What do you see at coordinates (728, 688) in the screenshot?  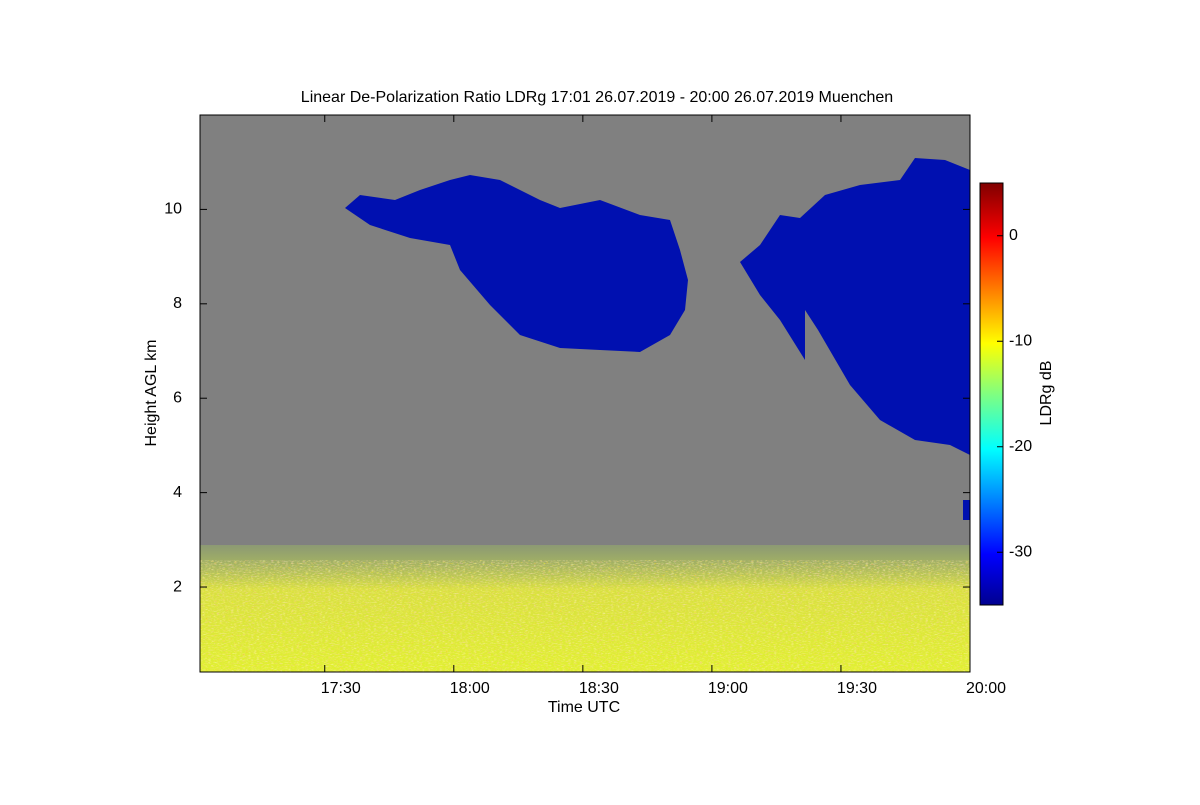 I see `x-tick-label: 19:00` at bounding box center [728, 688].